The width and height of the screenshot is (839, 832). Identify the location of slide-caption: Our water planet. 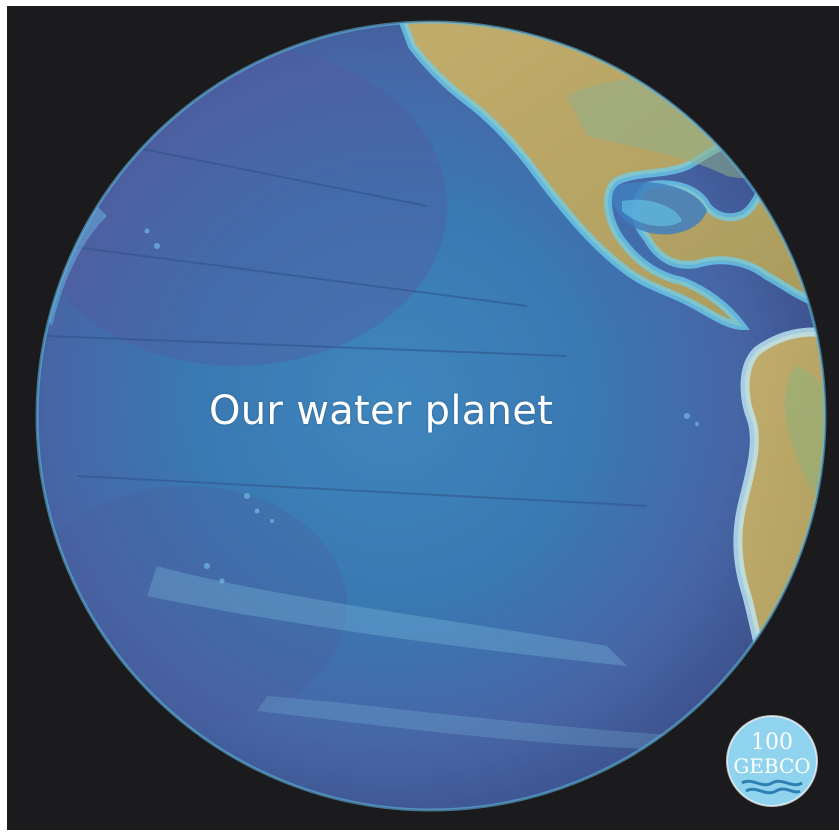
(381, 411).